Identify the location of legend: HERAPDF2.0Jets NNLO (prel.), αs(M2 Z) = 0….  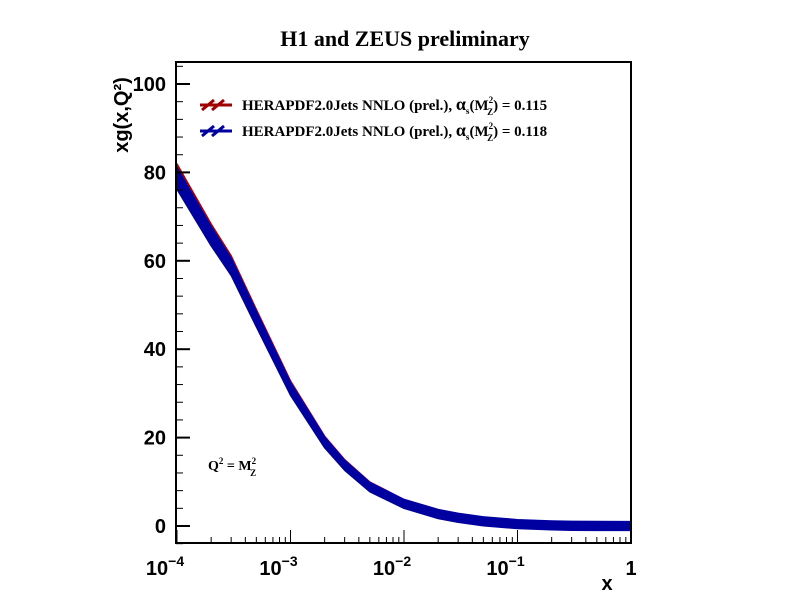
(373, 118).